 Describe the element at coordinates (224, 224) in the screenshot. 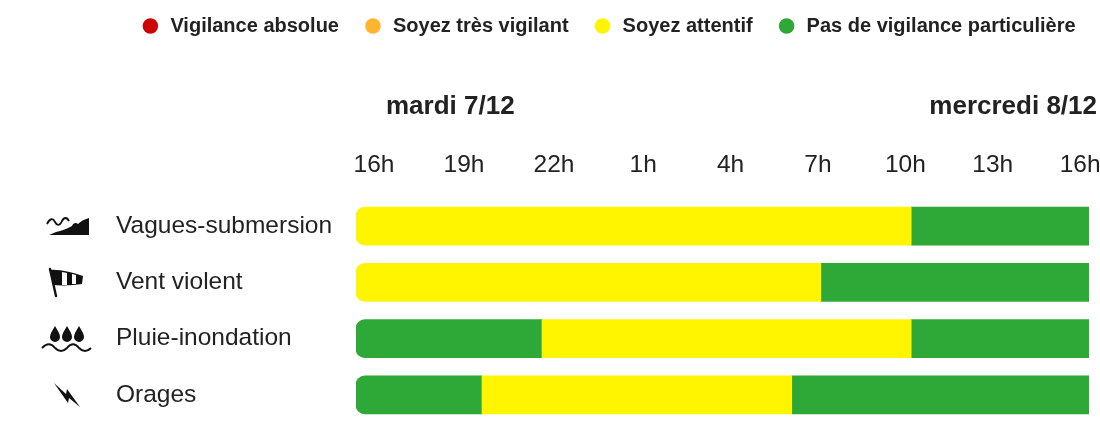

I see `y-tick-label: Vagues-submersion` at that location.